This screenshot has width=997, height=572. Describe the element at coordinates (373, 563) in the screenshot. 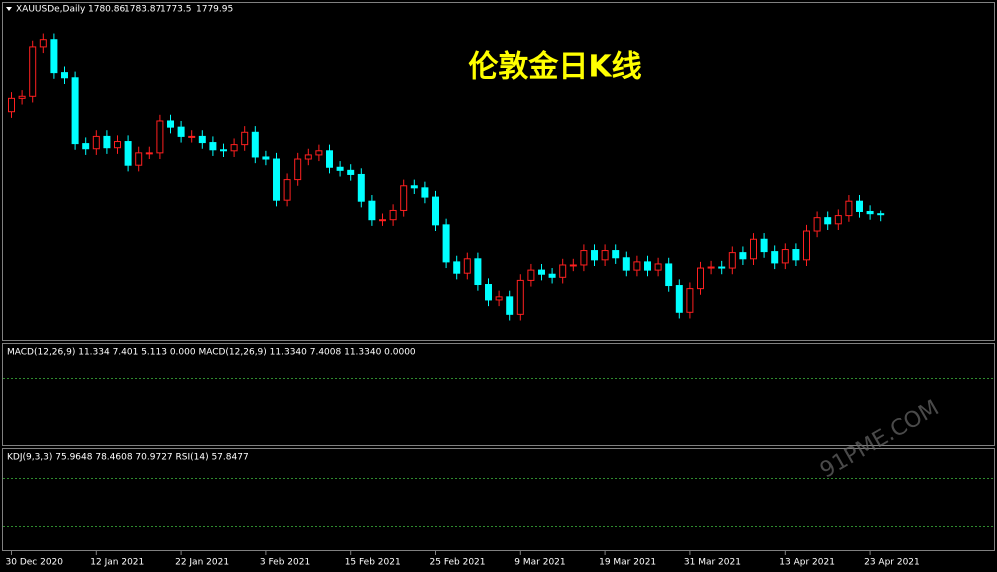

I see `x-tick-label: 15 Feb 2021` at that location.